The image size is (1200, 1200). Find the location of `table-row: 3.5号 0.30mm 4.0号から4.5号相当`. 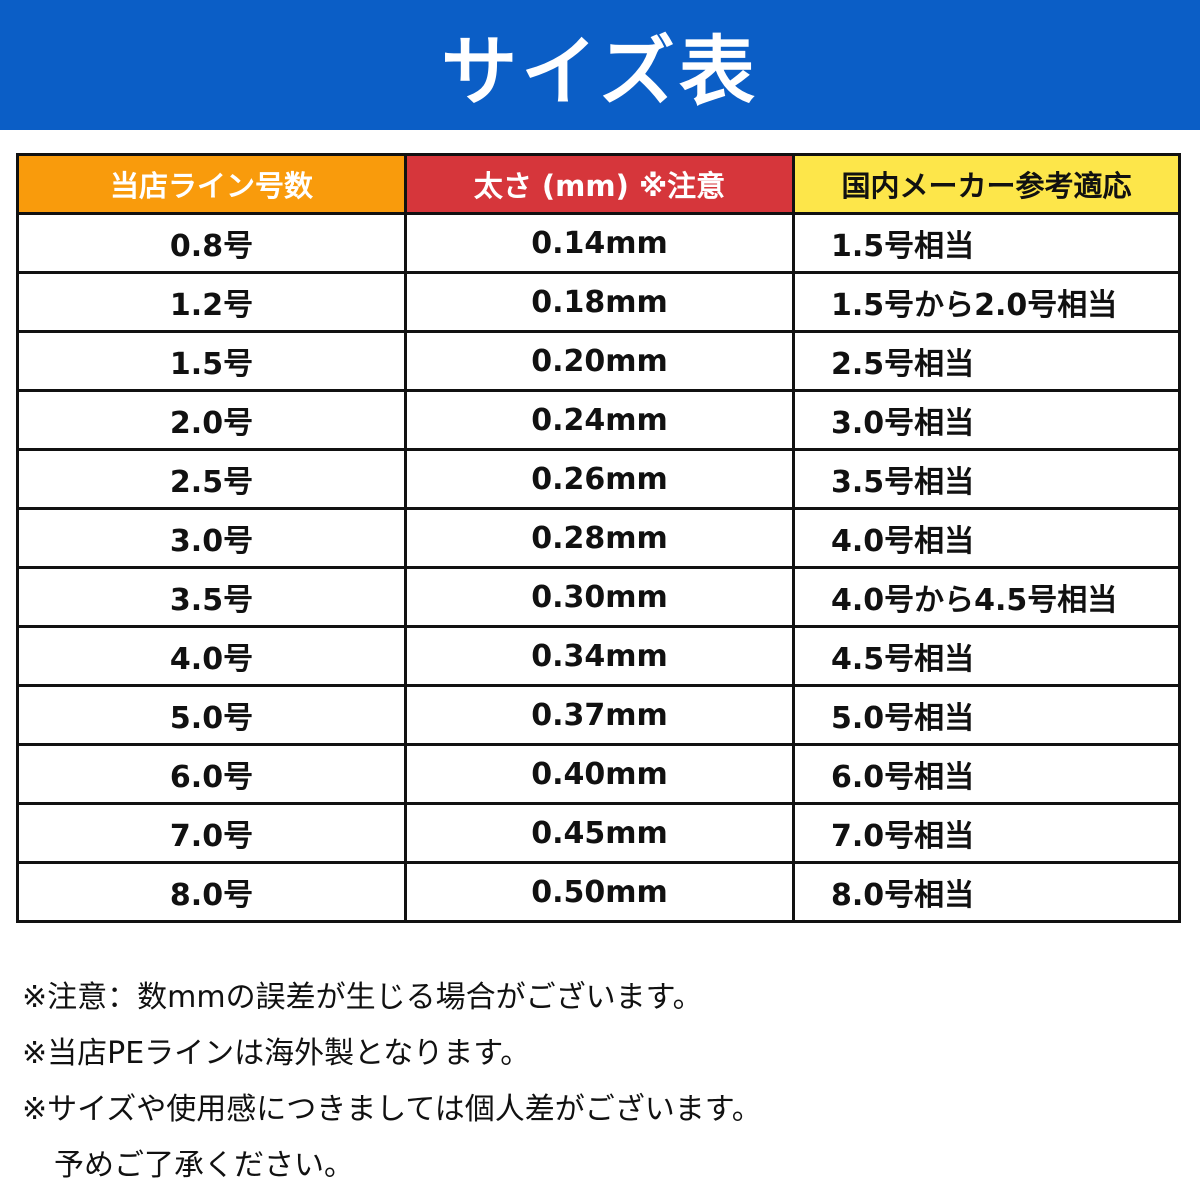

table-row: 3.5号 0.30mm 4.0号から4.5号相当 is located at coordinates (598, 597).